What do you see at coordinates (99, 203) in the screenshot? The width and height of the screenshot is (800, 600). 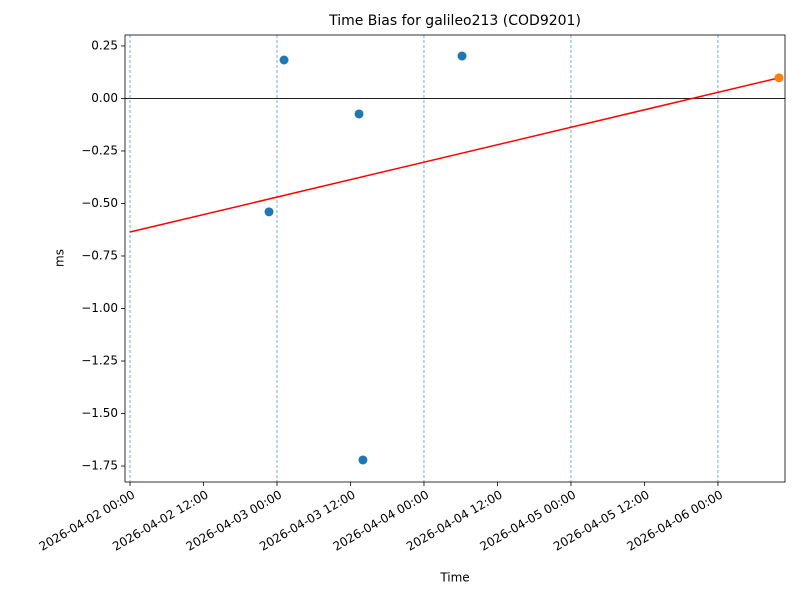 I see `y-tick-label: −0.50` at bounding box center [99, 203].